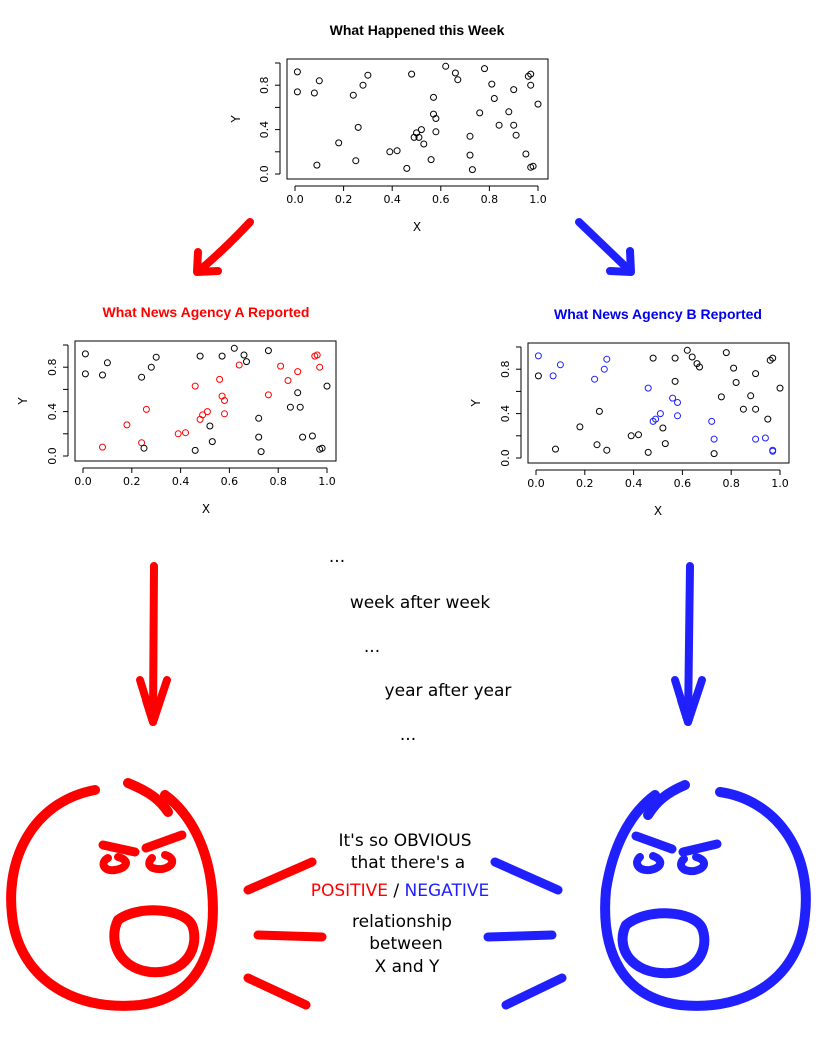  What do you see at coordinates (52, 456) in the screenshot?
I see `y-tick-label: 0.0` at bounding box center [52, 456].